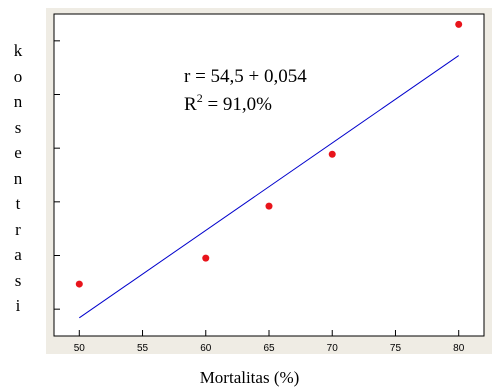 The image size is (499, 392). Describe the element at coordinates (249, 377) in the screenshot. I see `x-axis-label: Mortalitas (%)` at that location.